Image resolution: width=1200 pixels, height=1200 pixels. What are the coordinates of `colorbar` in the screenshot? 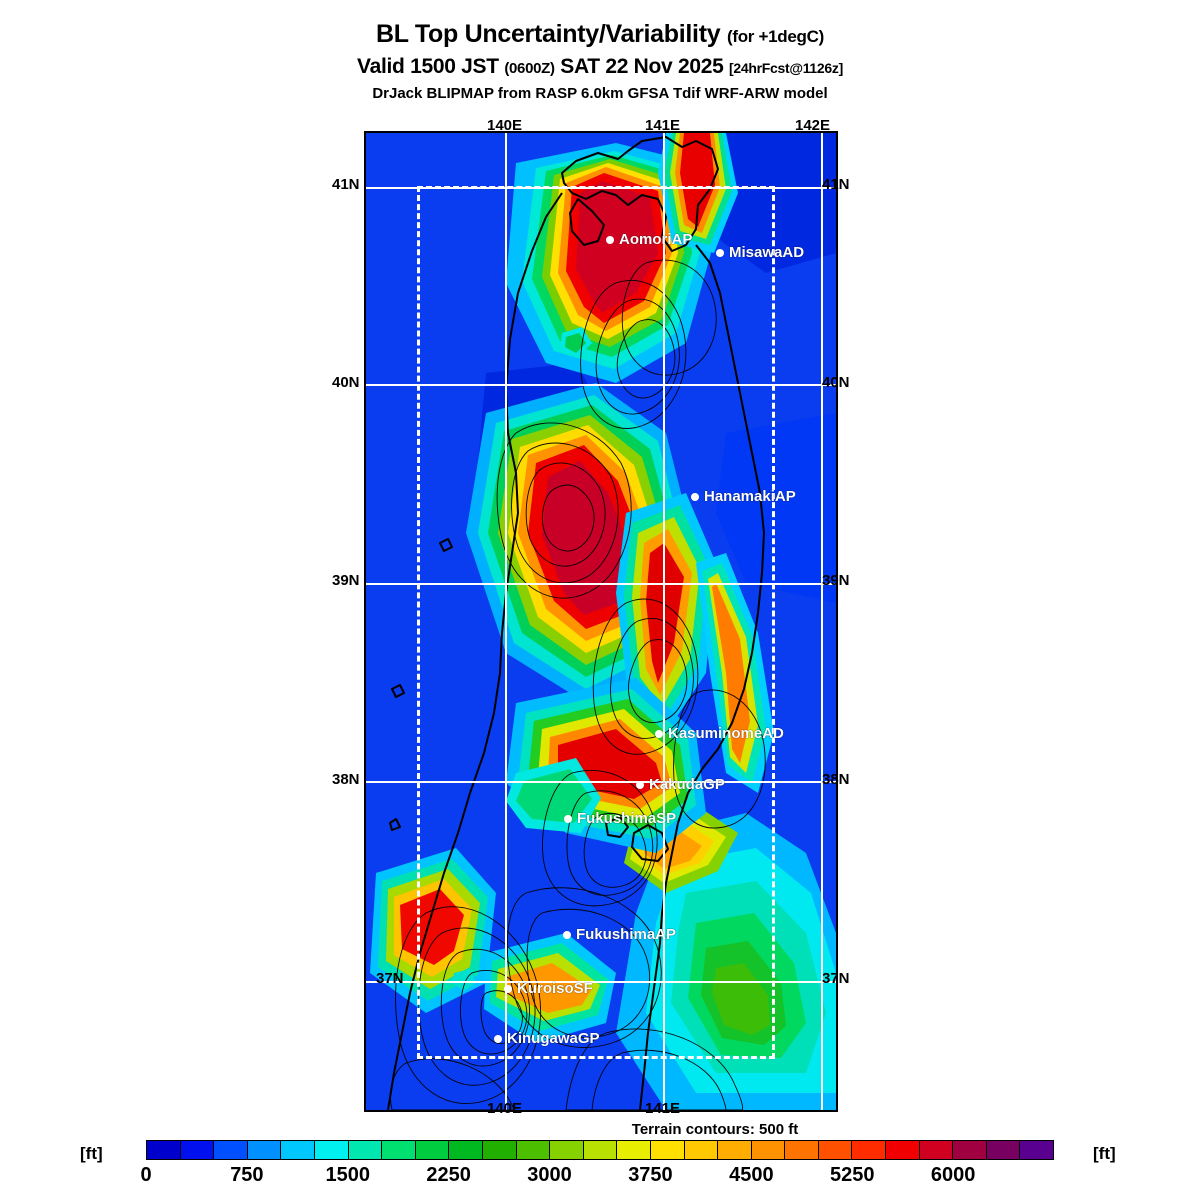 It's located at (600, 1150).